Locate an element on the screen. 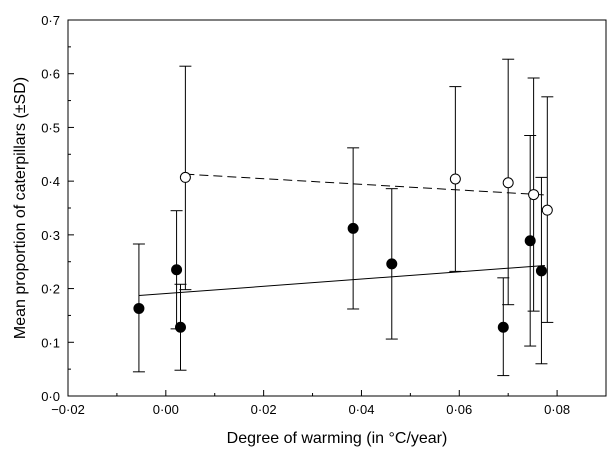  y-tick-label: 0·6 is located at coordinates (50, 74).